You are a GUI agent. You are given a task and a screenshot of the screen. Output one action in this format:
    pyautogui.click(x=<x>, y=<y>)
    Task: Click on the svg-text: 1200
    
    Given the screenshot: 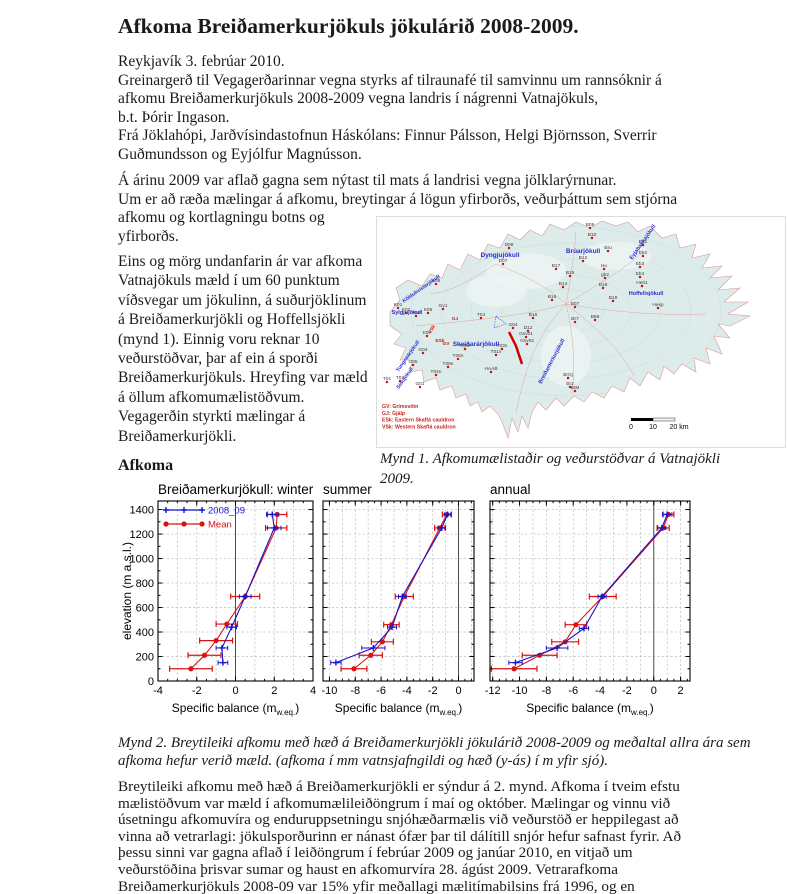 What is the action you would take?
    pyautogui.click(x=142, y=535)
    